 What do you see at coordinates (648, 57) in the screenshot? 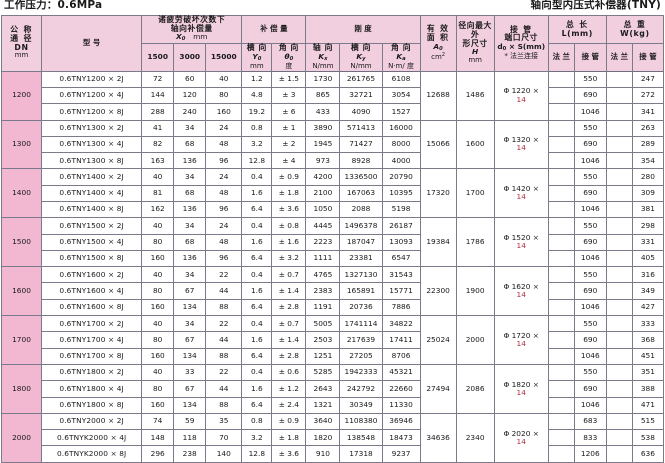
I see `col-weight-pipe: 接 管` at bounding box center [648, 57].